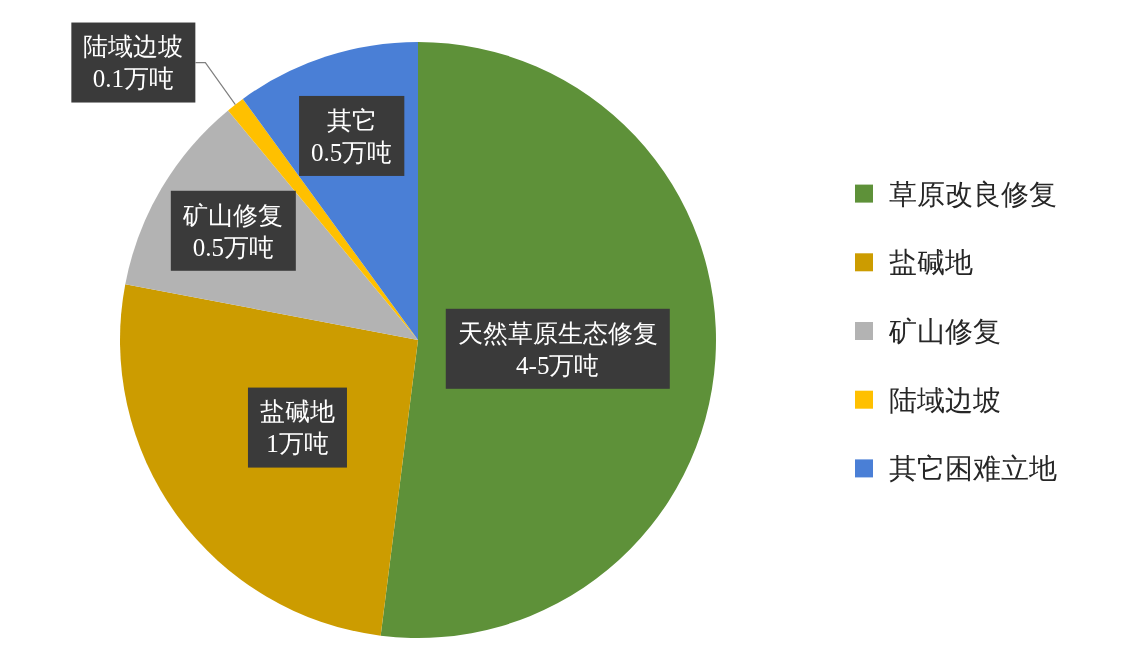 The width and height of the screenshot is (1132, 662). I want to click on legend-label: 其它困难立地, so click(973, 469).